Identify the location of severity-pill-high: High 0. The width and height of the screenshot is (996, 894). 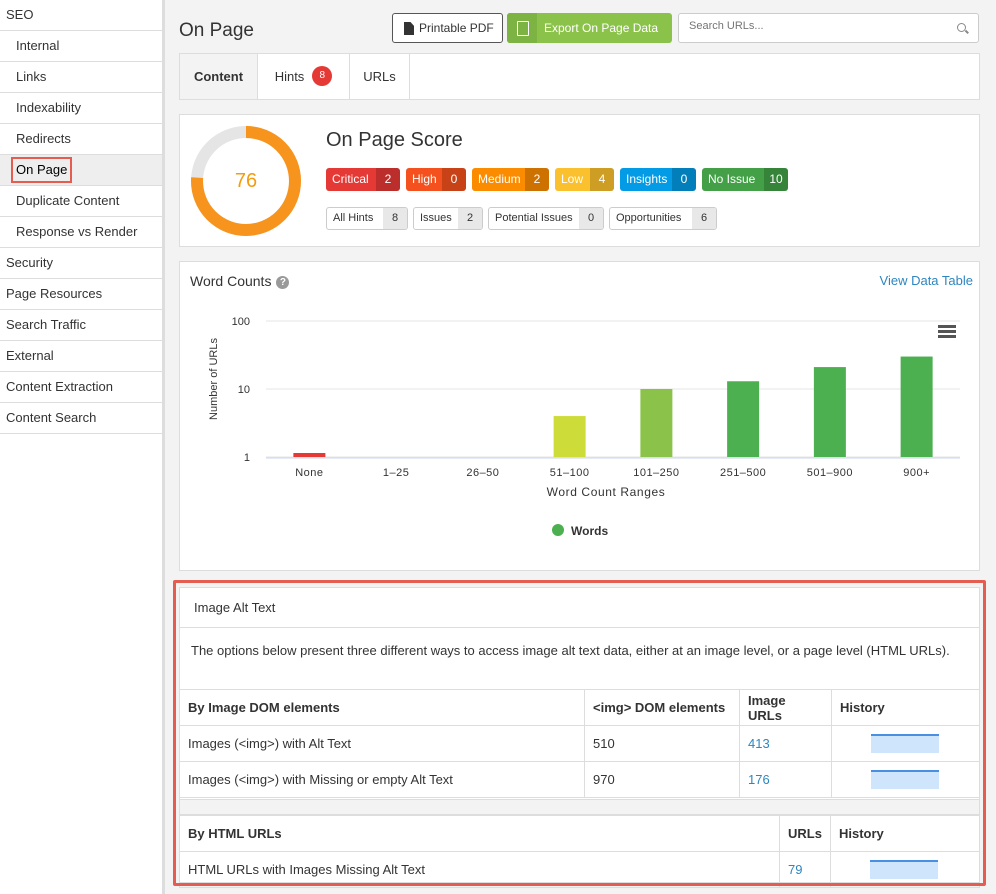
(436, 179).